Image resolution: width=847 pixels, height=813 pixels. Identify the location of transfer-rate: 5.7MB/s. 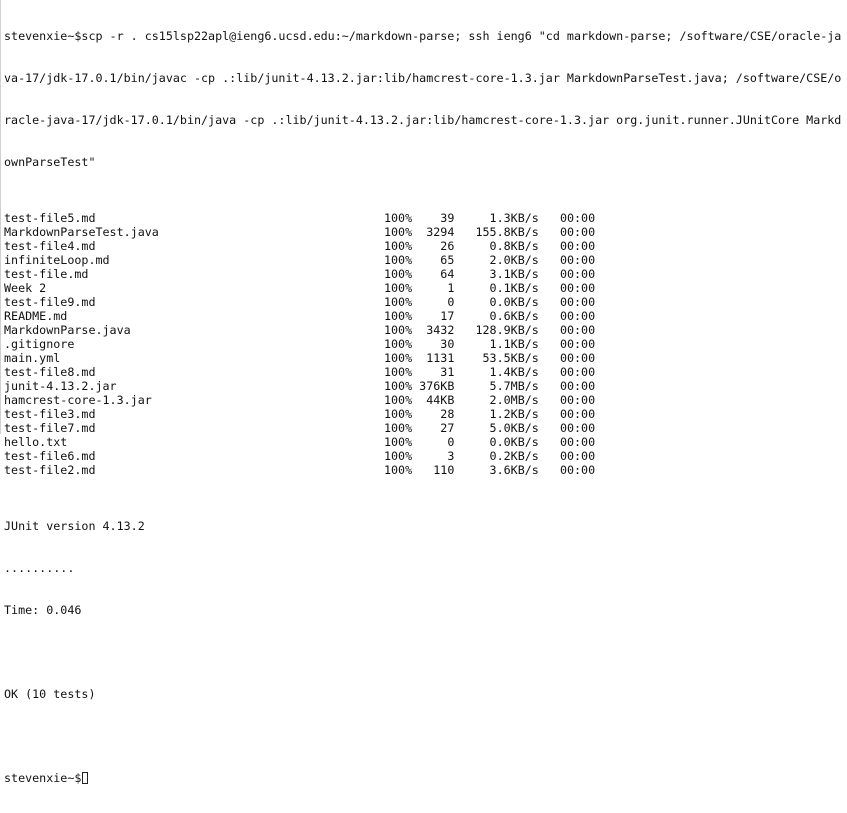
(496, 386).